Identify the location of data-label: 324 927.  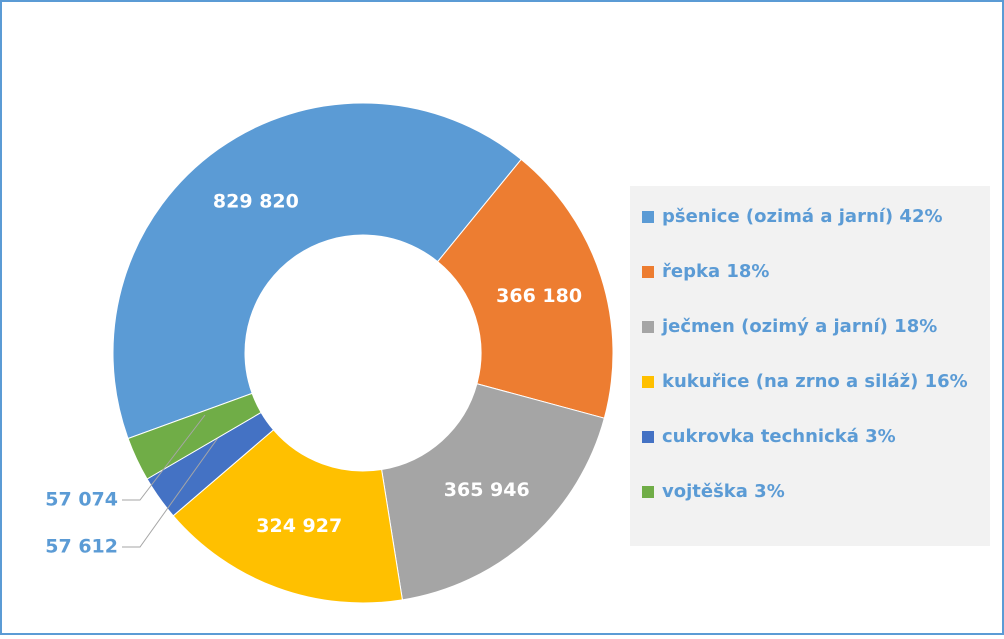
(299, 526).